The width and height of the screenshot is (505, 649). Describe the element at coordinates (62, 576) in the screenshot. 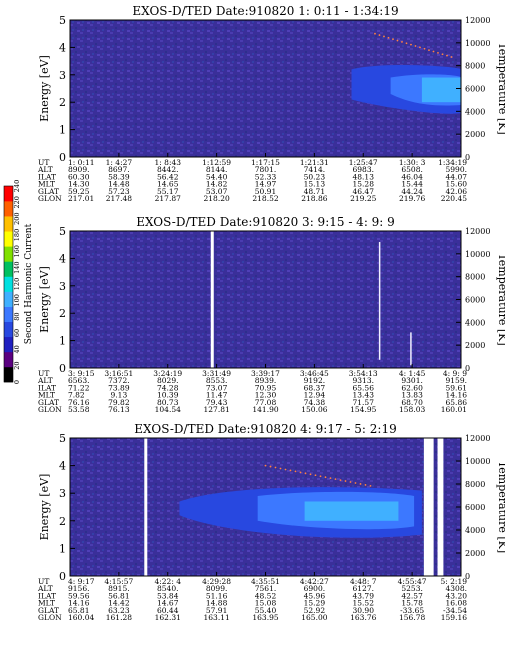

I see `y-tick-label: 0` at that location.